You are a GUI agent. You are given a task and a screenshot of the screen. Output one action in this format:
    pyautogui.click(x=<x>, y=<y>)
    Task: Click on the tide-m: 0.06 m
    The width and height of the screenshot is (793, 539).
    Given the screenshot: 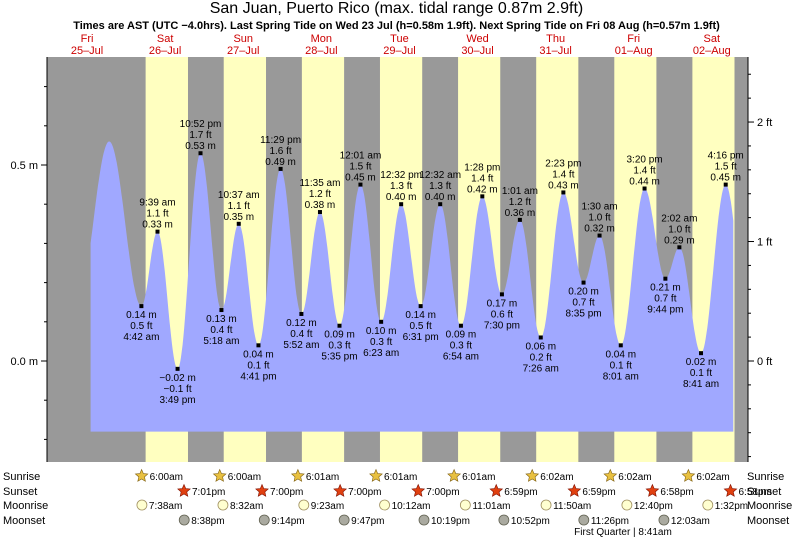 What is the action you would take?
    pyautogui.click(x=540, y=346)
    